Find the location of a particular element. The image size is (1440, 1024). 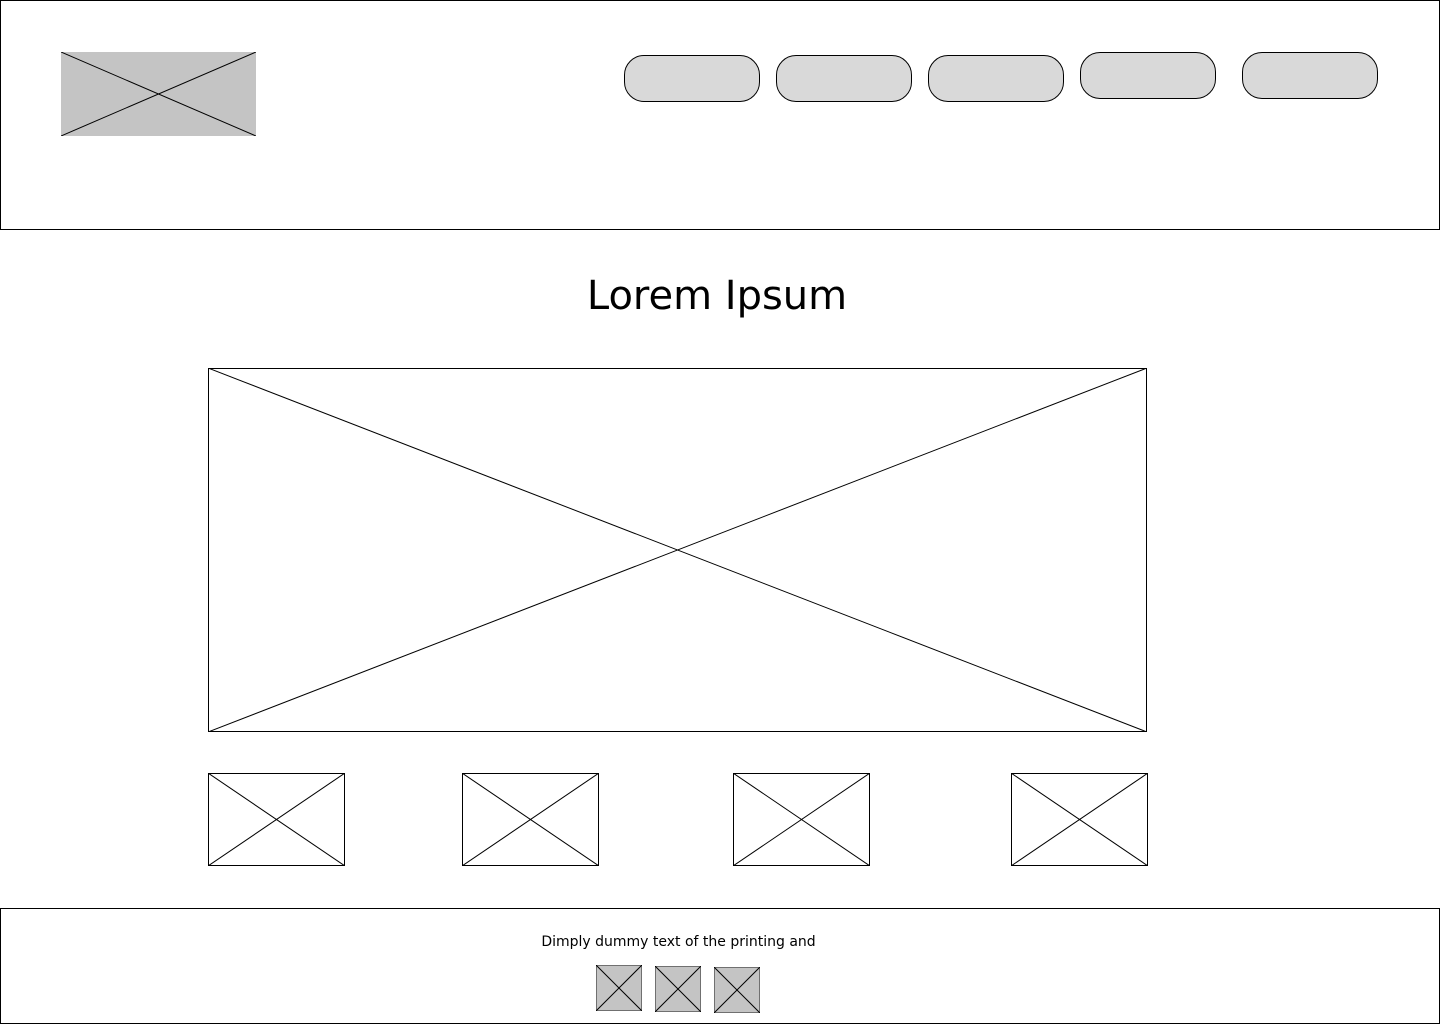

footer-text: Dimply dummy text of the printing and is located at coordinates (678, 942).